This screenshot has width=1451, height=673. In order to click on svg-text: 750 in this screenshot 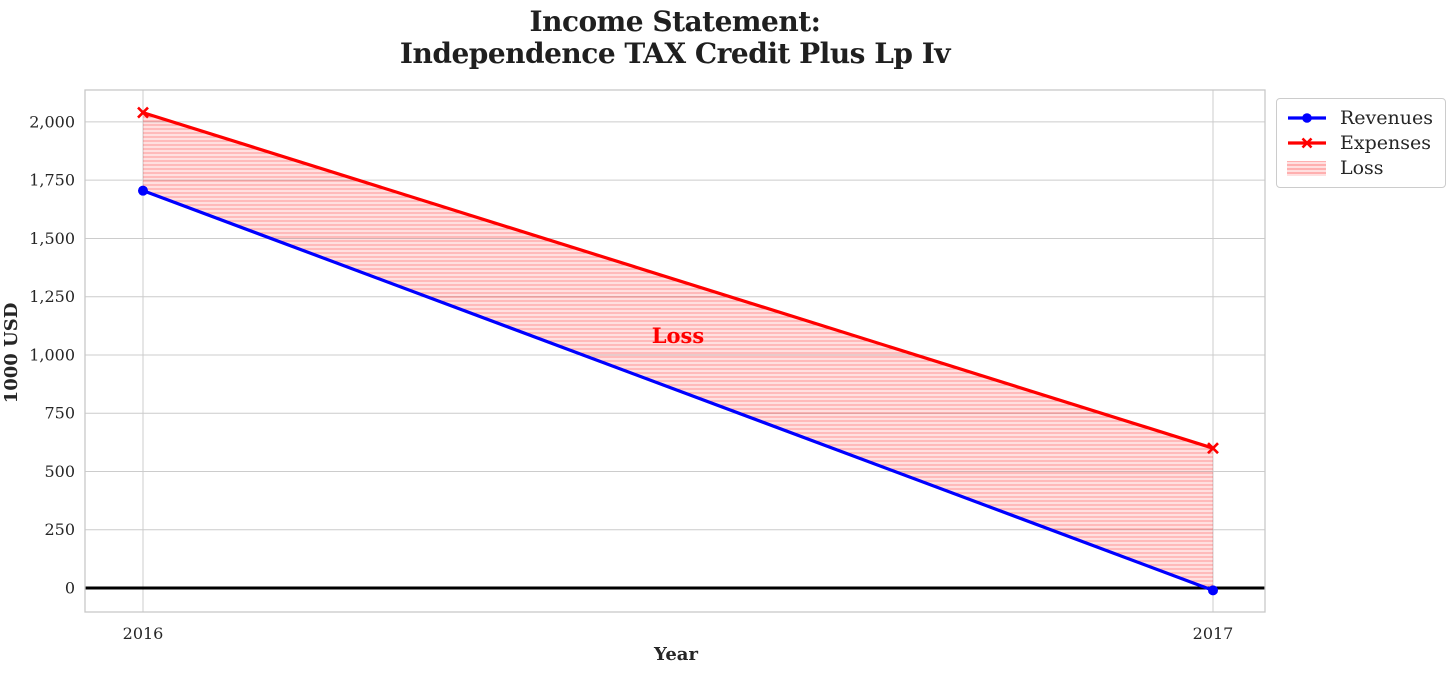, I will do `click(59, 413)`.